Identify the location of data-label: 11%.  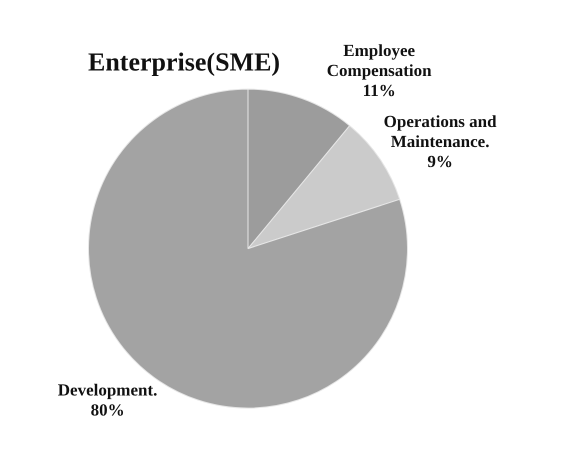
(379, 90).